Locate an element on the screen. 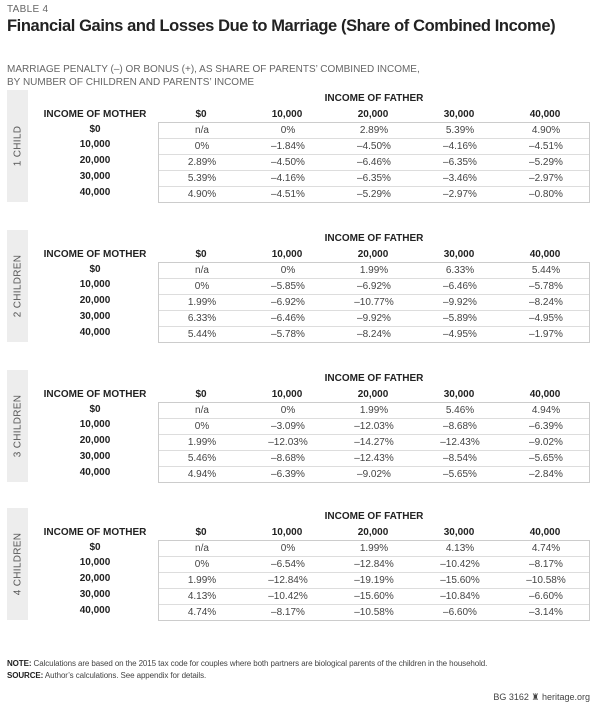 This screenshot has height=706, width=600. table-cell: 4.13% is located at coordinates (460, 548).